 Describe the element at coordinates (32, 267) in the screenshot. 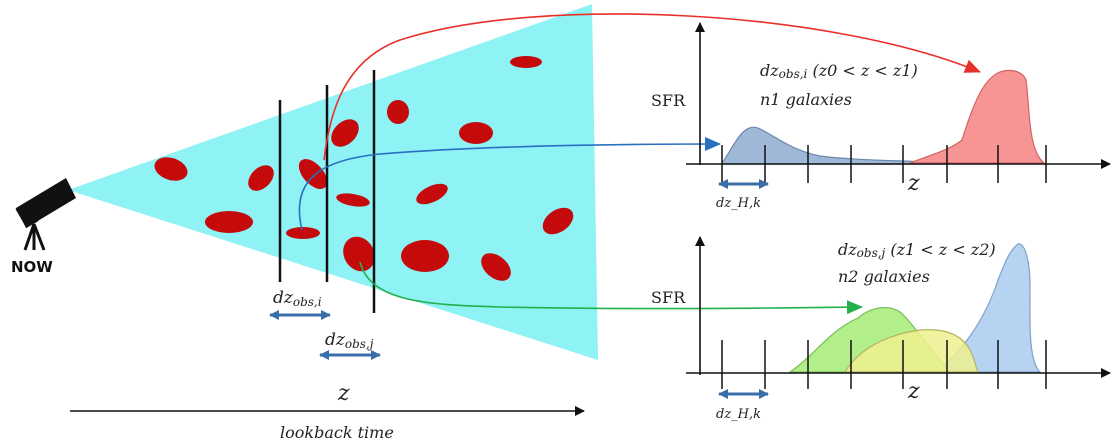

I see `now-label: NOW` at that location.